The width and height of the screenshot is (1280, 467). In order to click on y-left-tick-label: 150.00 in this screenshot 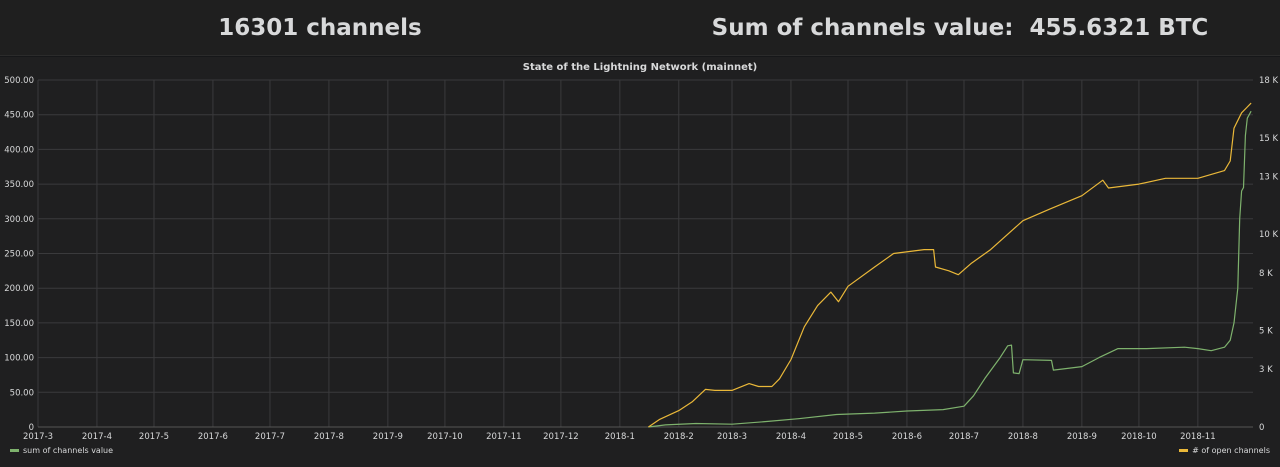, I will do `click(19, 324)`.